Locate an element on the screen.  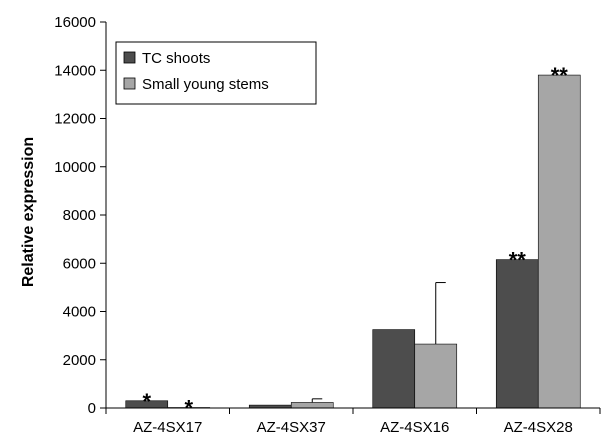
legend: TC shoots Small young stems is located at coordinates (216, 73).